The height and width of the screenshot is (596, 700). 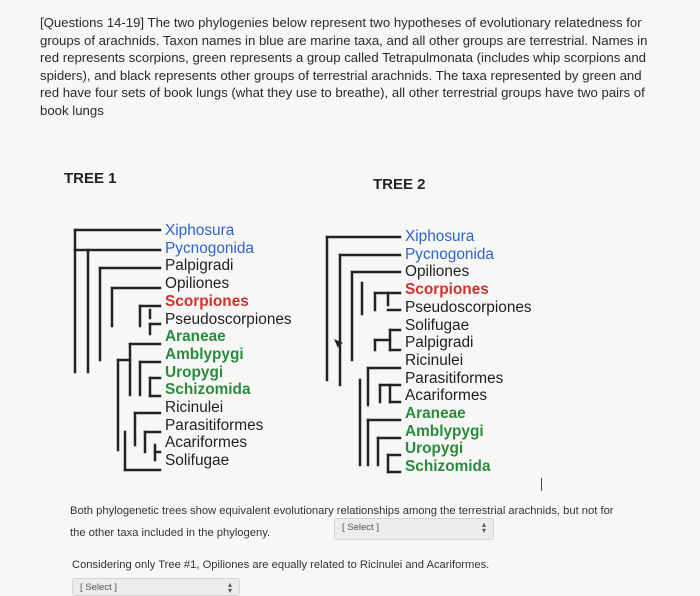 What do you see at coordinates (98, 587) in the screenshot?
I see `question-2-select-value: [ Select ]` at bounding box center [98, 587].